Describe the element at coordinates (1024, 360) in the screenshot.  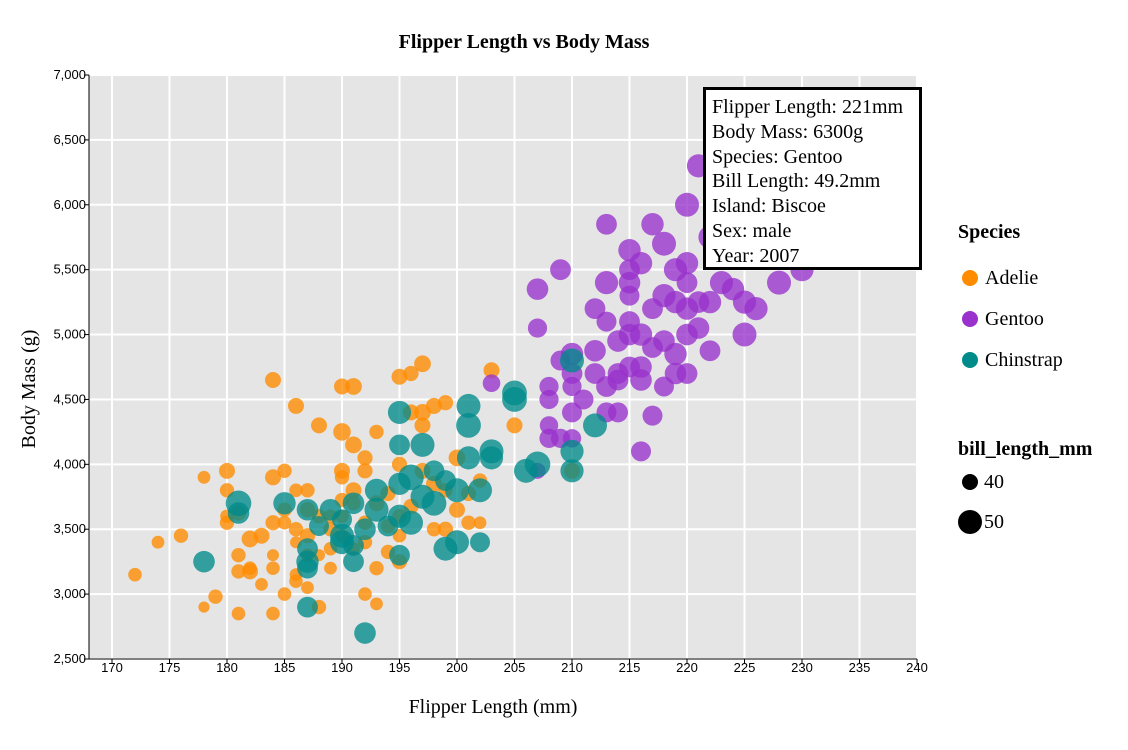
I see `legend-label-chinstrap: Chinstrap` at that location.